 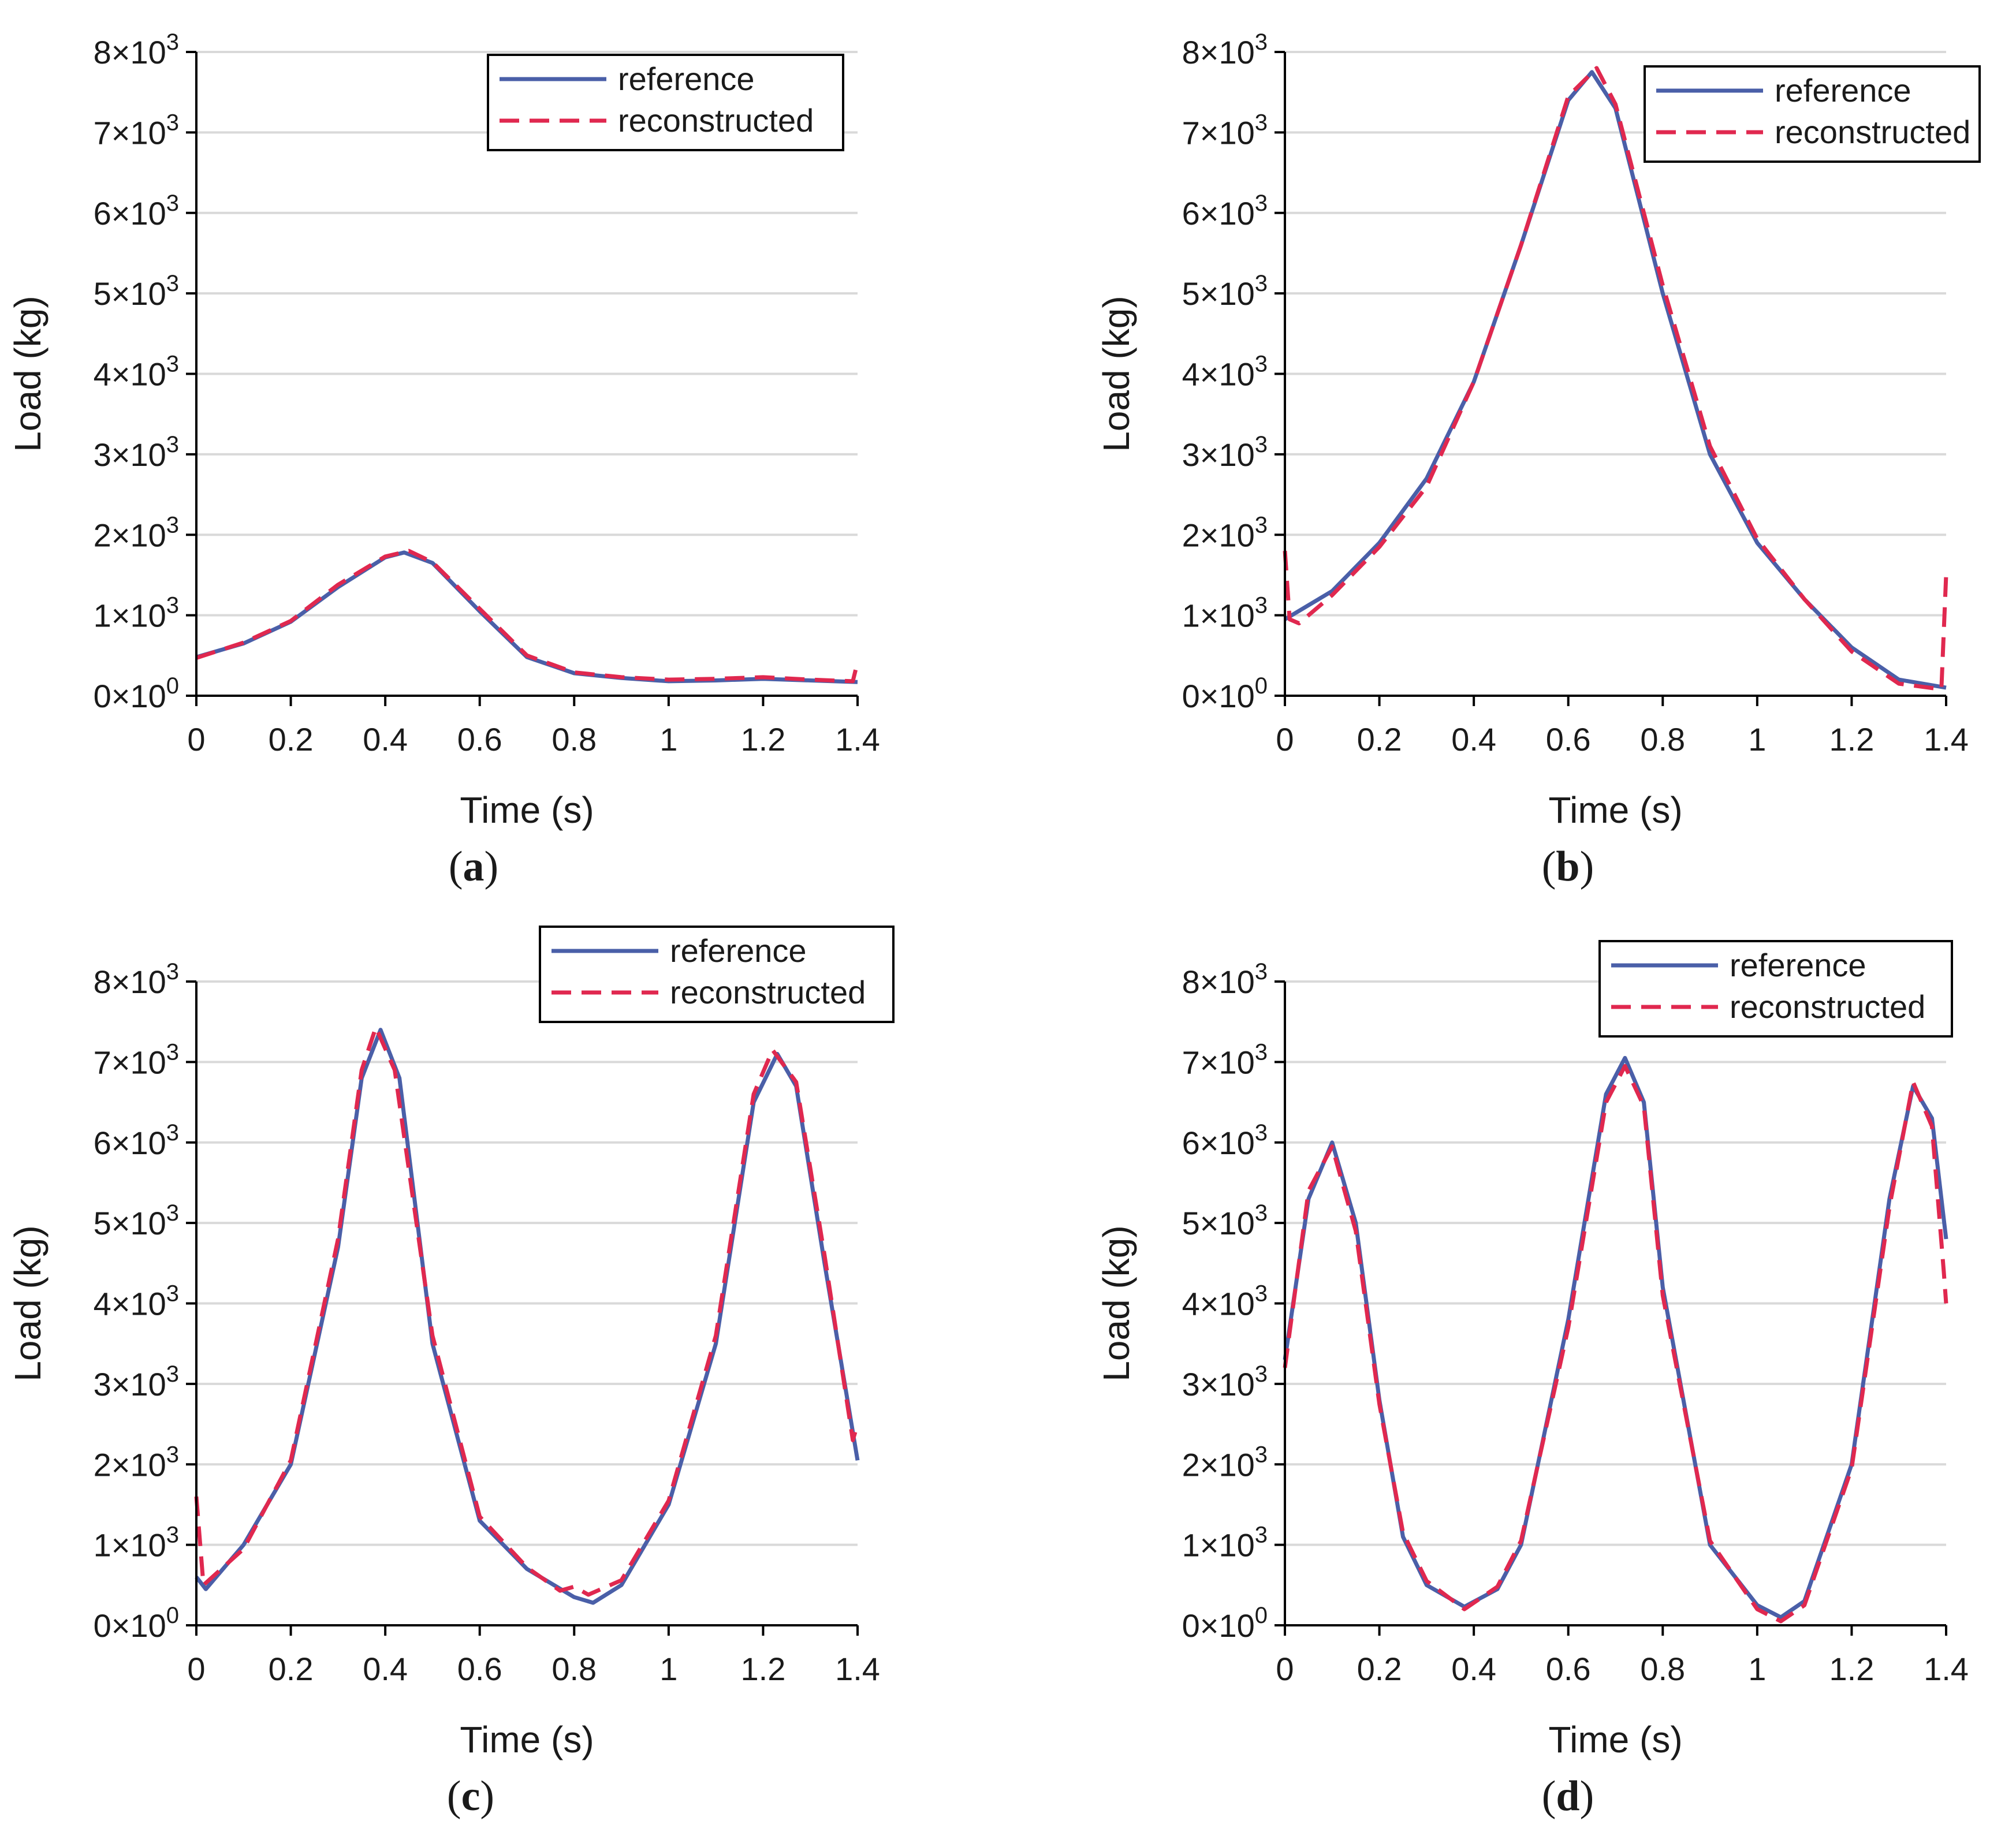 I want to click on panel-caption: (d), so click(x=1568, y=1796).